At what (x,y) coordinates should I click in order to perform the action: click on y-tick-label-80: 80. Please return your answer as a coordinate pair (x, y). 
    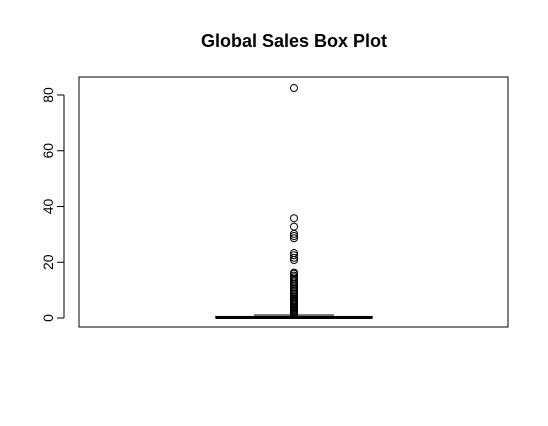
    Looking at the image, I should click on (48, 95).